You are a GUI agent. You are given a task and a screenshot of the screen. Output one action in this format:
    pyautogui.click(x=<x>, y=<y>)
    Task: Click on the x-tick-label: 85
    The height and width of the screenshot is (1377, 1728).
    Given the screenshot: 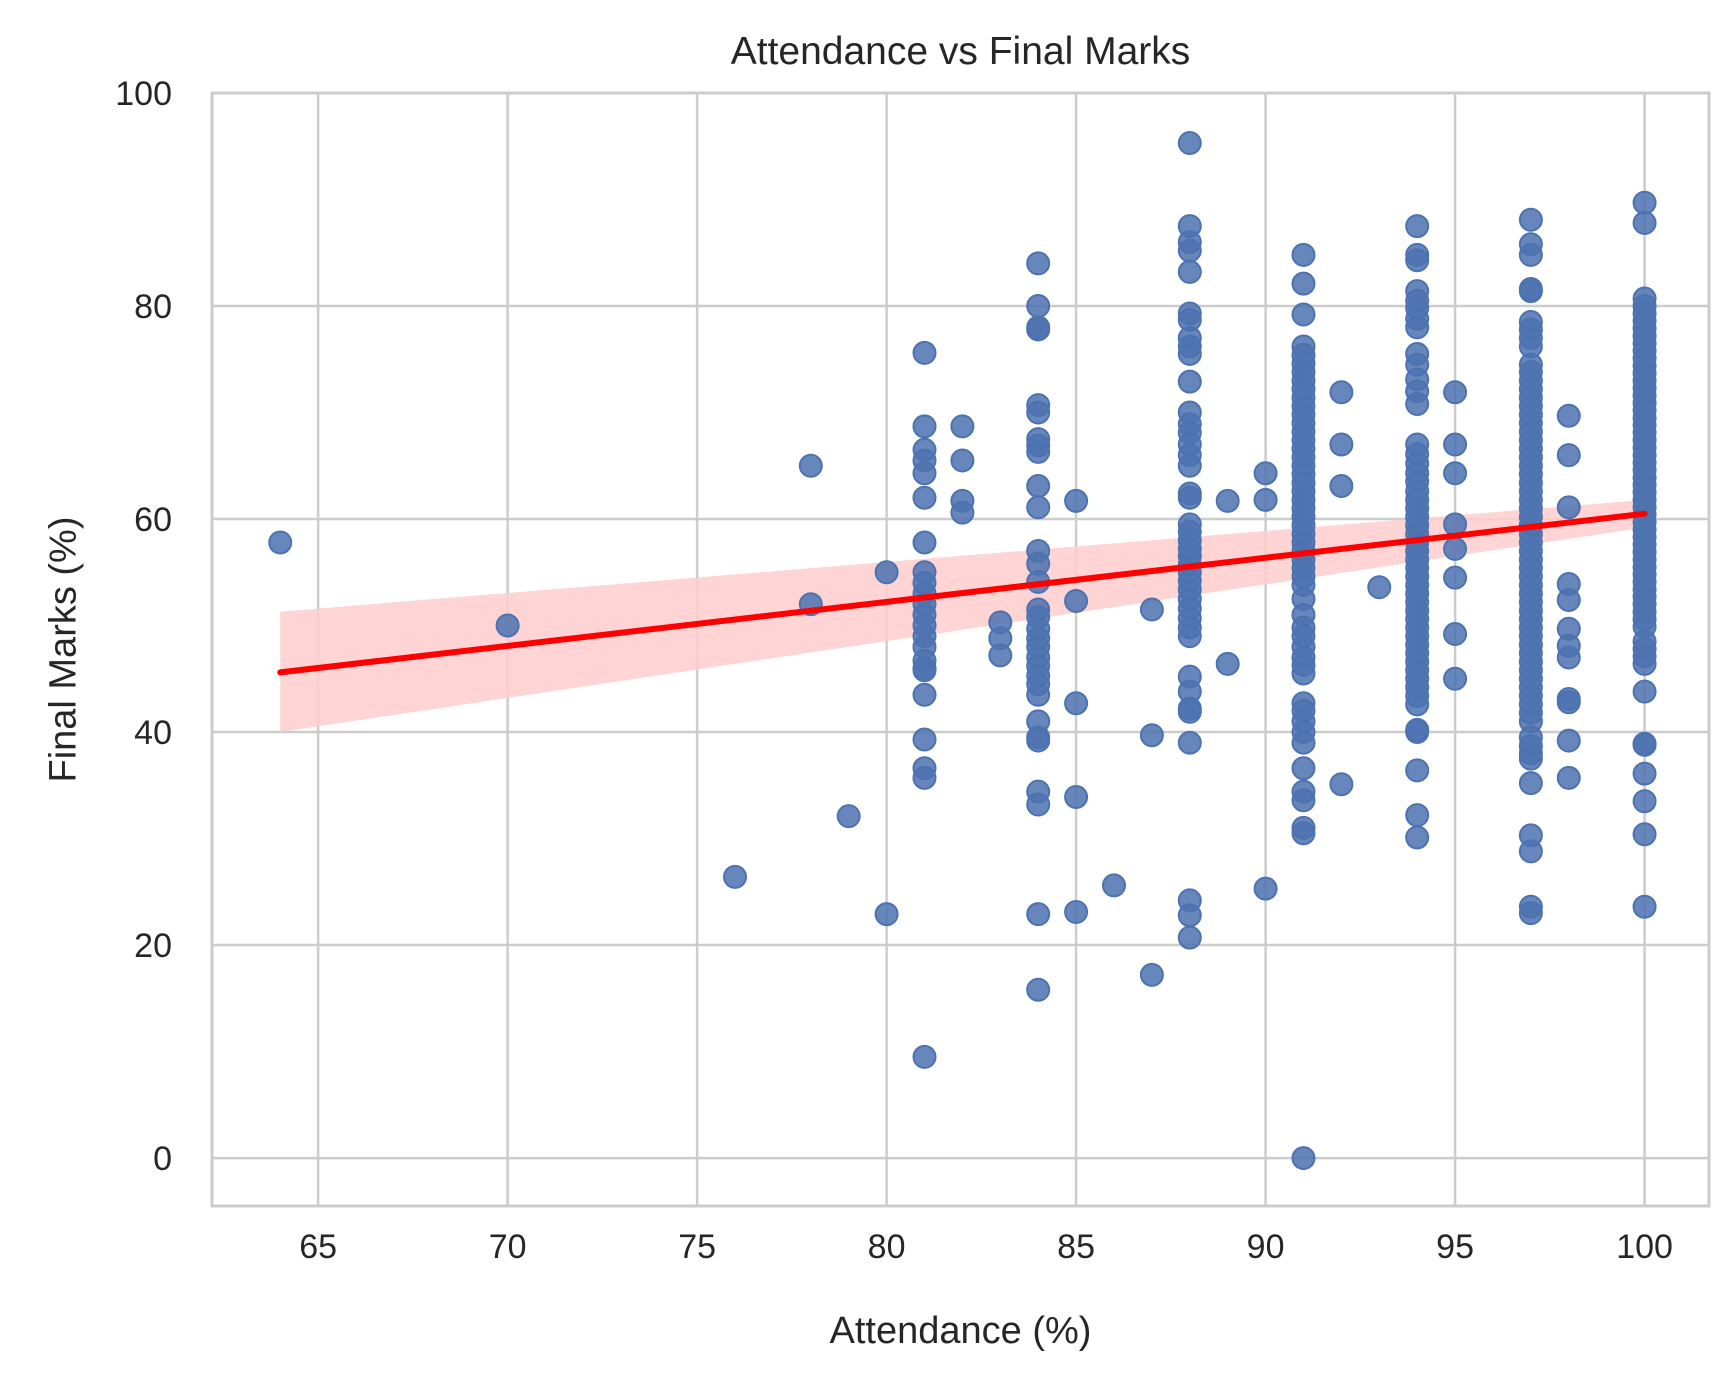 What is the action you would take?
    pyautogui.click(x=1076, y=1247)
    